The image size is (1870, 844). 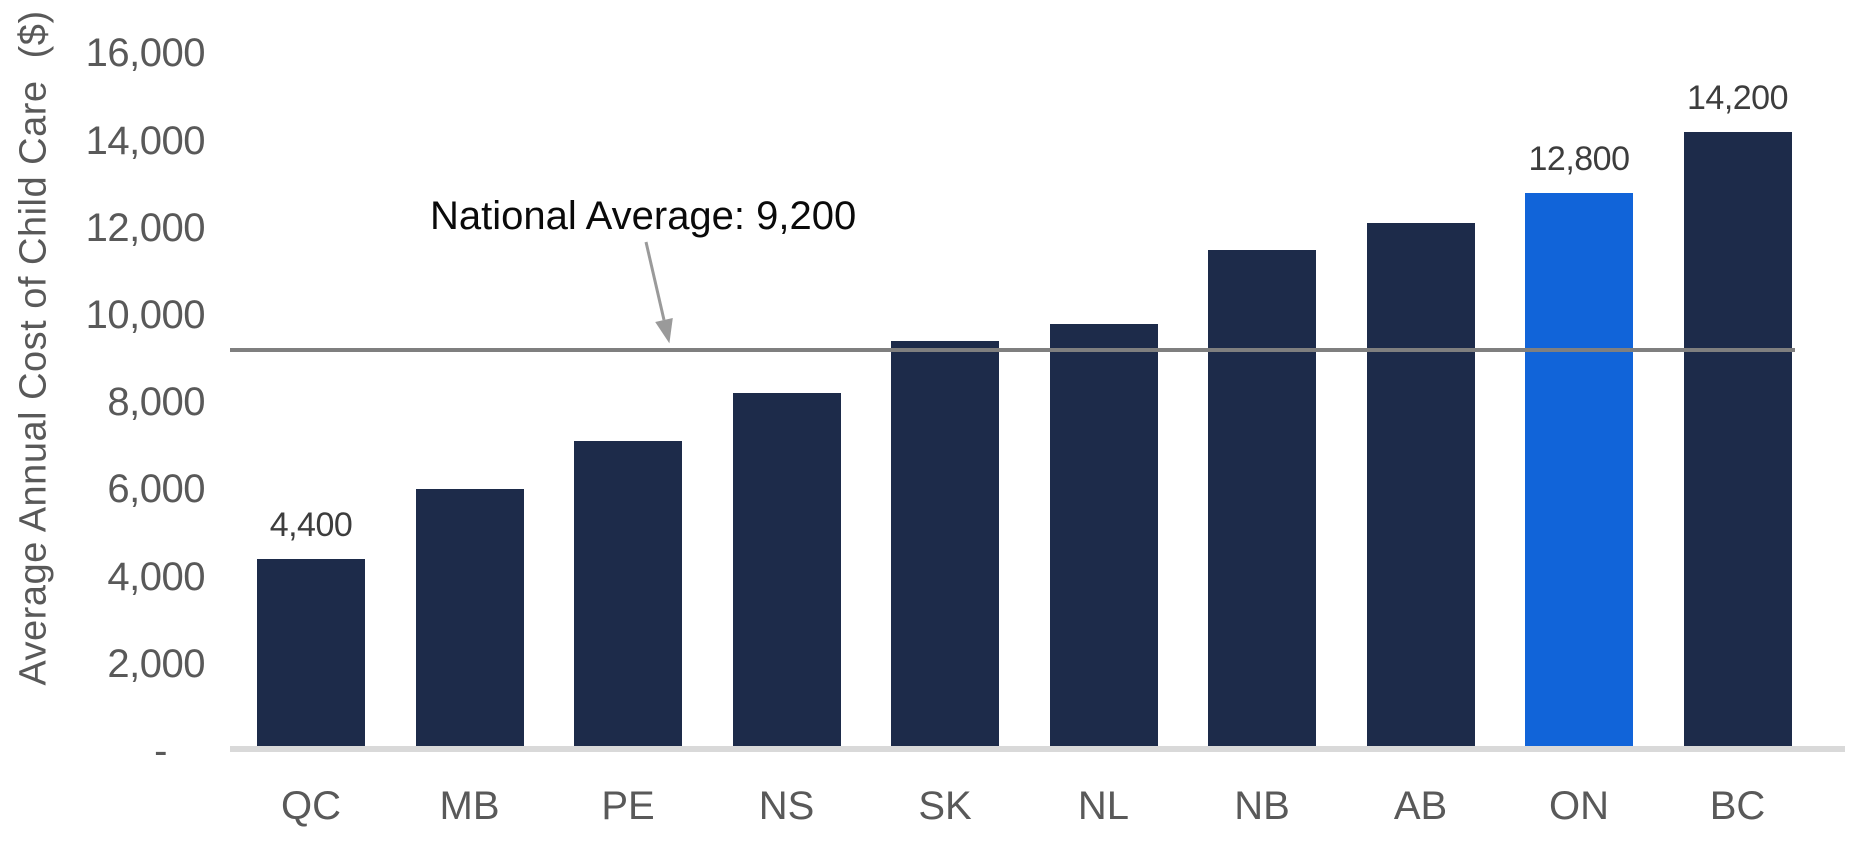 I want to click on bar-sk, so click(x=945, y=543).